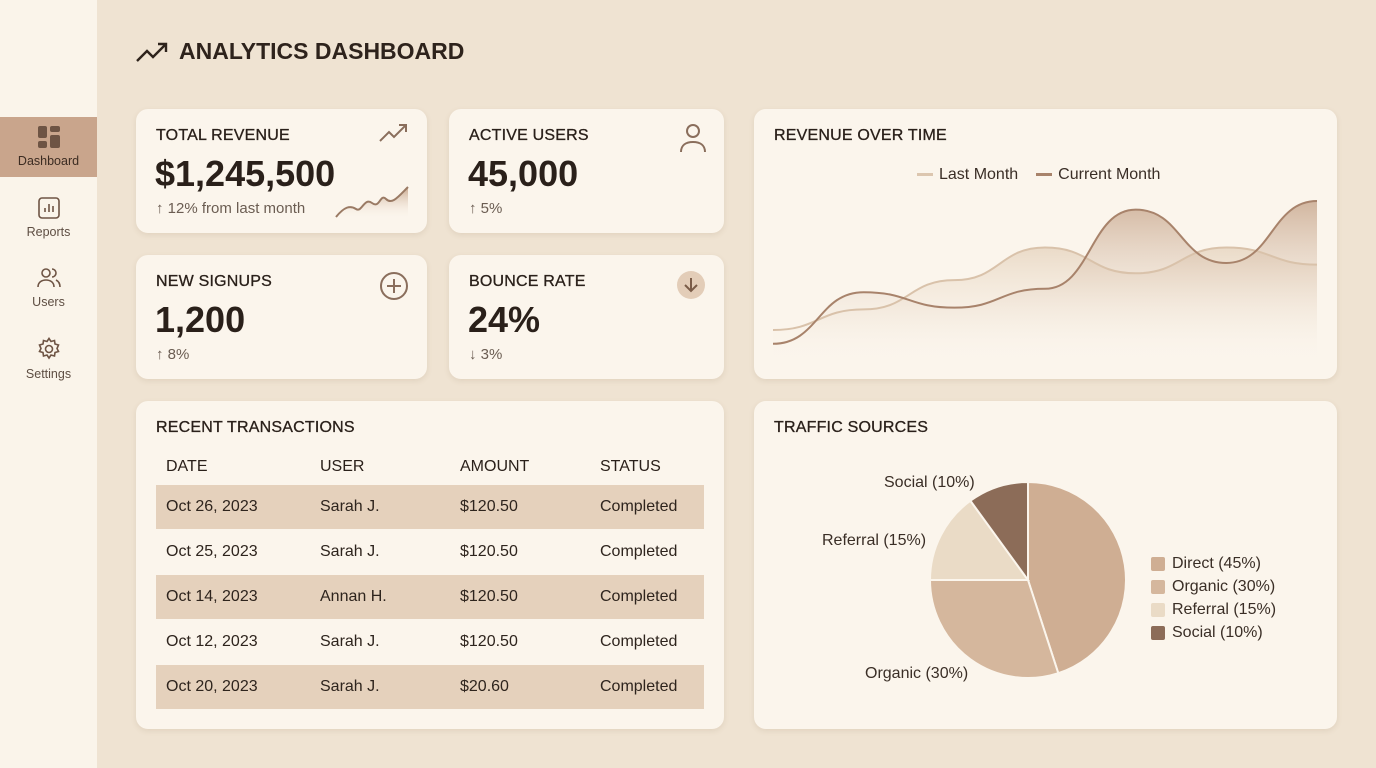 The height and width of the screenshot is (768, 1376). I want to click on kpi-change: ↑ 12% from last month, so click(231, 208).